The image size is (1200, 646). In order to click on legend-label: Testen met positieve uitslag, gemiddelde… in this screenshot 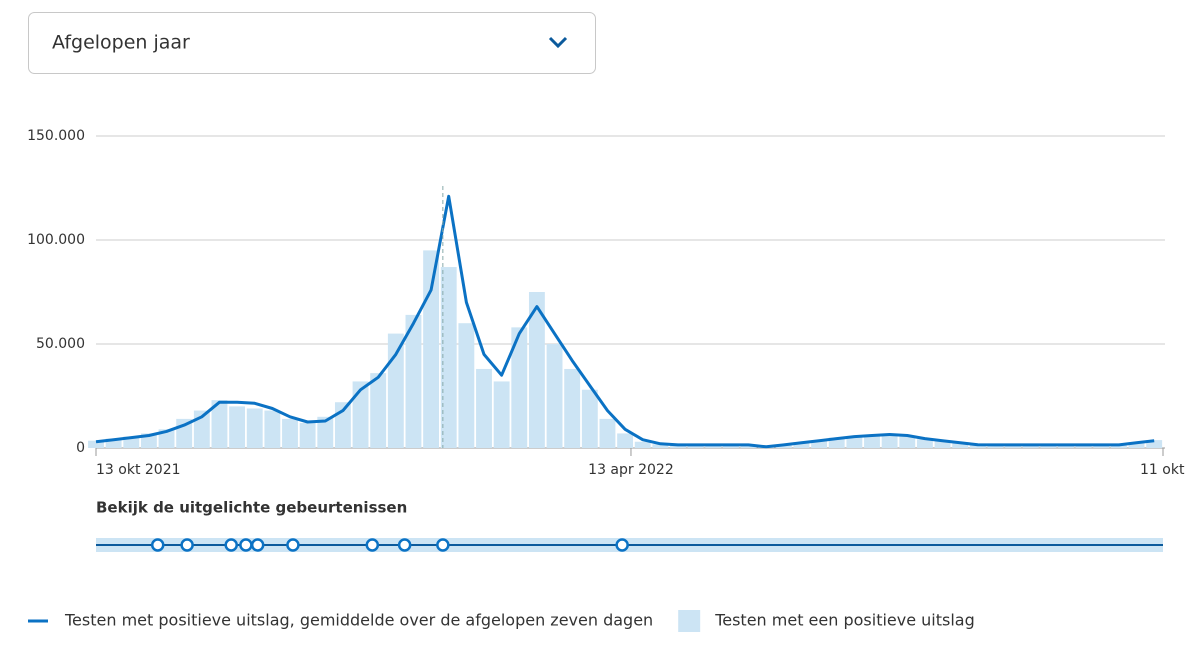, I will do `click(358, 620)`.